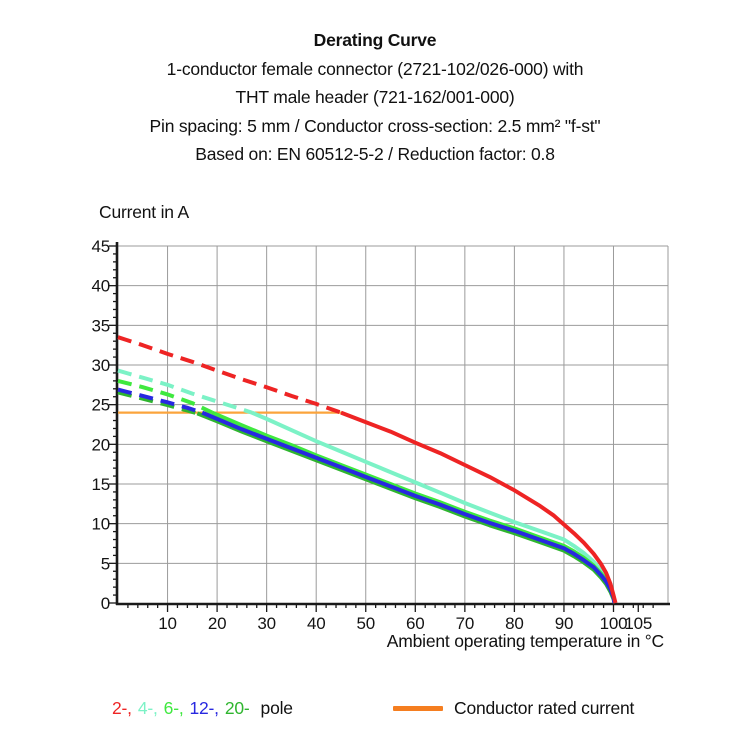 The height and width of the screenshot is (750, 750). Describe the element at coordinates (122, 708) in the screenshot. I see `legend-pole-label: 2-,` at that location.